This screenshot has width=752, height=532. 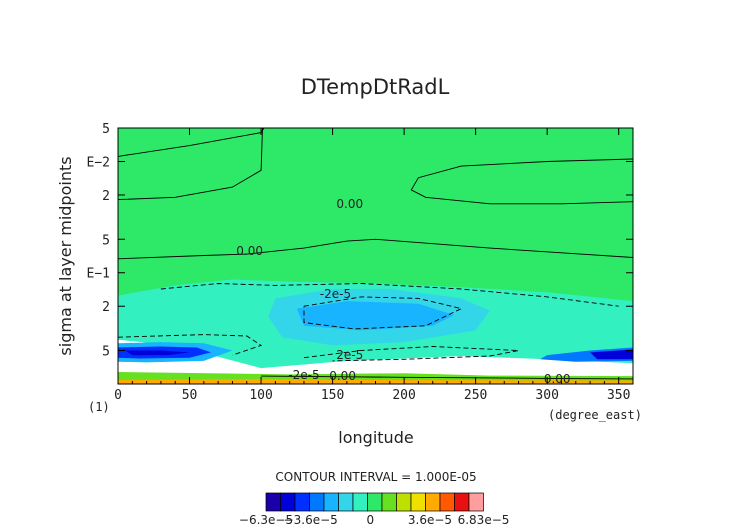 What do you see at coordinates (98, 162) in the screenshot?
I see `y-tick-label: E−2` at bounding box center [98, 162].